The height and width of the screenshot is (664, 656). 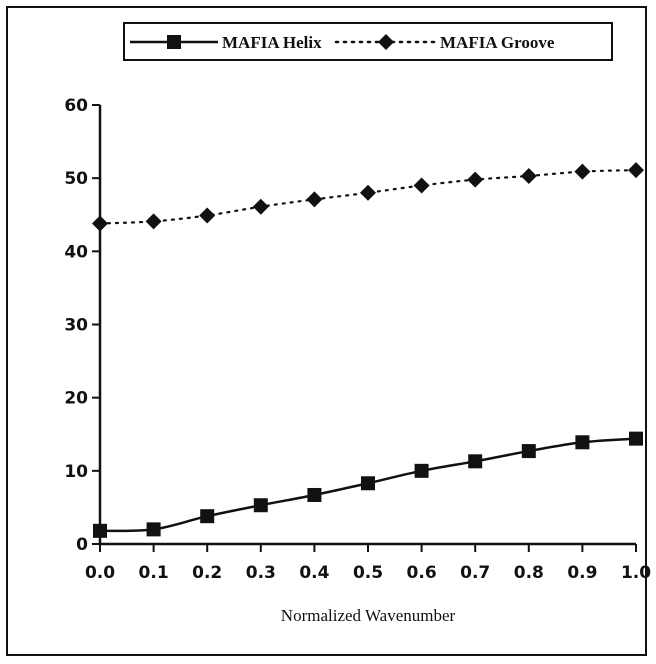 What do you see at coordinates (475, 573) in the screenshot?
I see `x-tick-label: 0.7` at bounding box center [475, 573].